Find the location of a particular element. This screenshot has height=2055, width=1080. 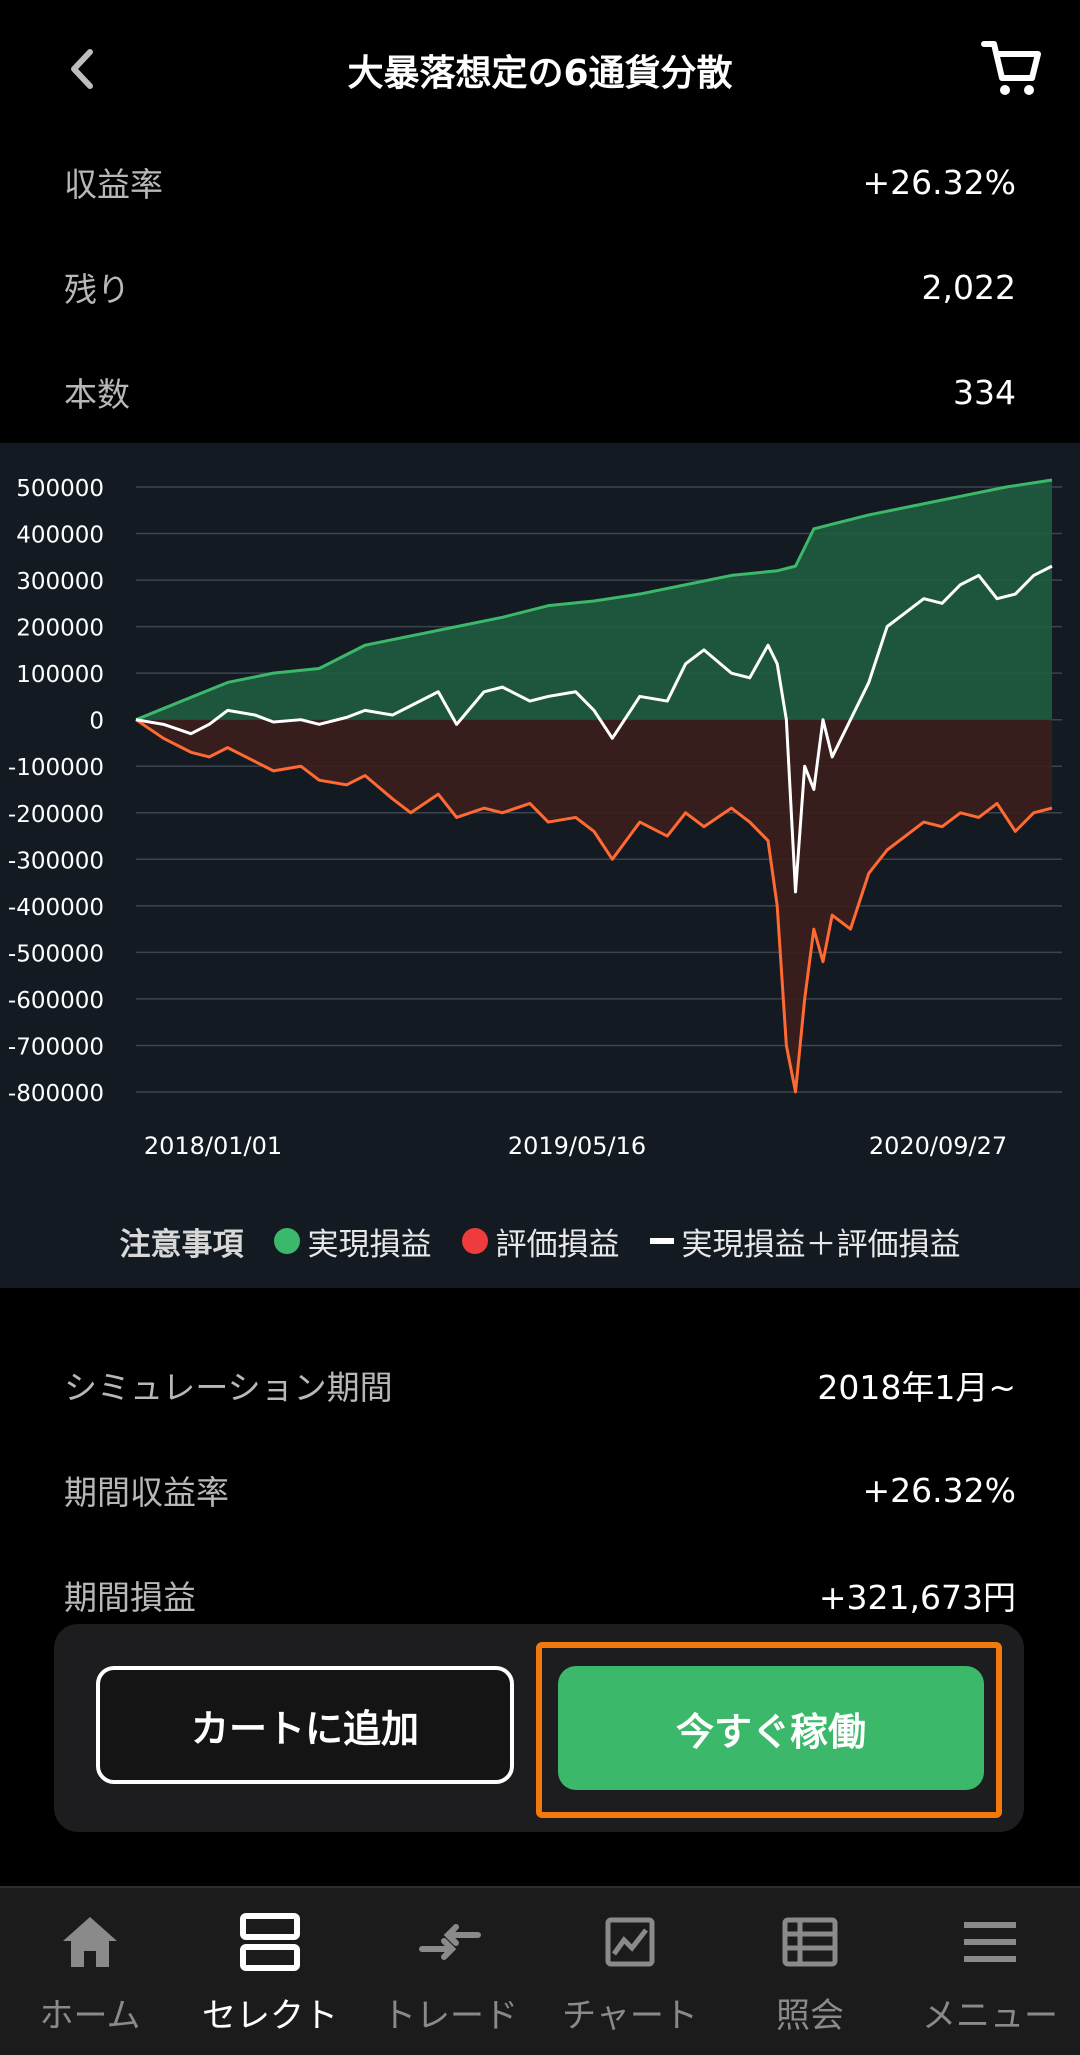

action-bar: カートに追加 今すぐ稼働 is located at coordinates (539, 1728).